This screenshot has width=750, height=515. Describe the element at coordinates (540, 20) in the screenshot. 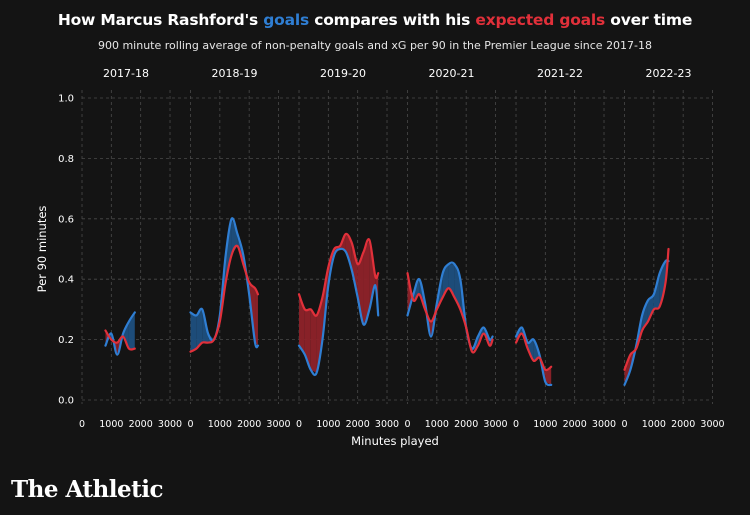

I see `title-xg-word: expected goals` at that location.